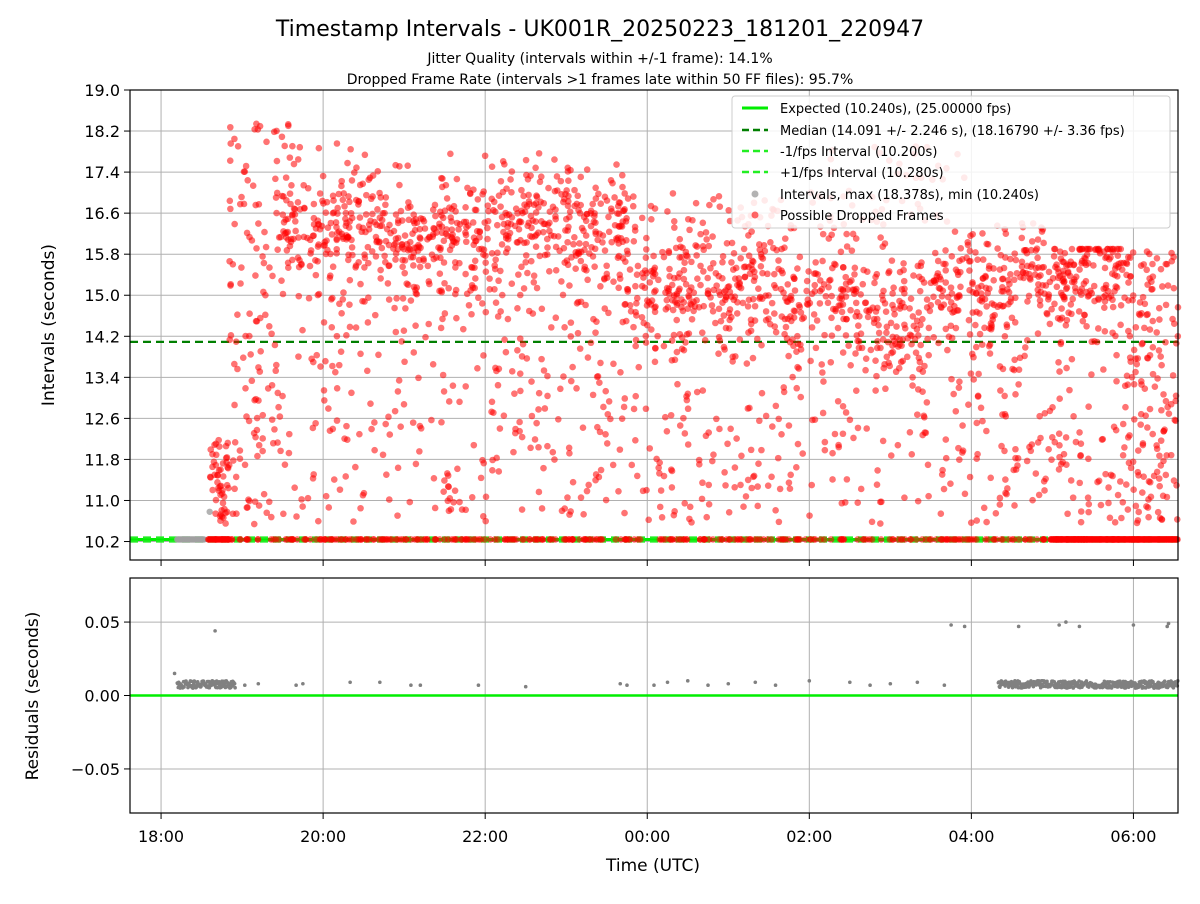 This screenshot has width=1200, height=904. I want to click on intervals-y-tick-label: 11.0, so click(102, 500).